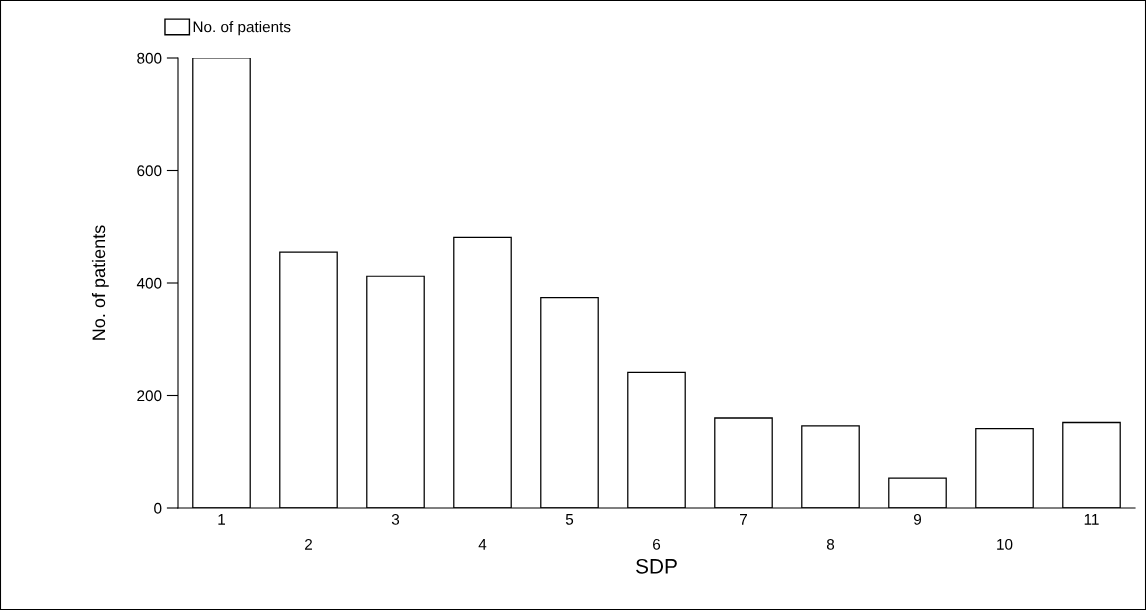 The width and height of the screenshot is (1146, 610). What do you see at coordinates (308, 544) in the screenshot?
I see `x-tick-label: 2` at bounding box center [308, 544].